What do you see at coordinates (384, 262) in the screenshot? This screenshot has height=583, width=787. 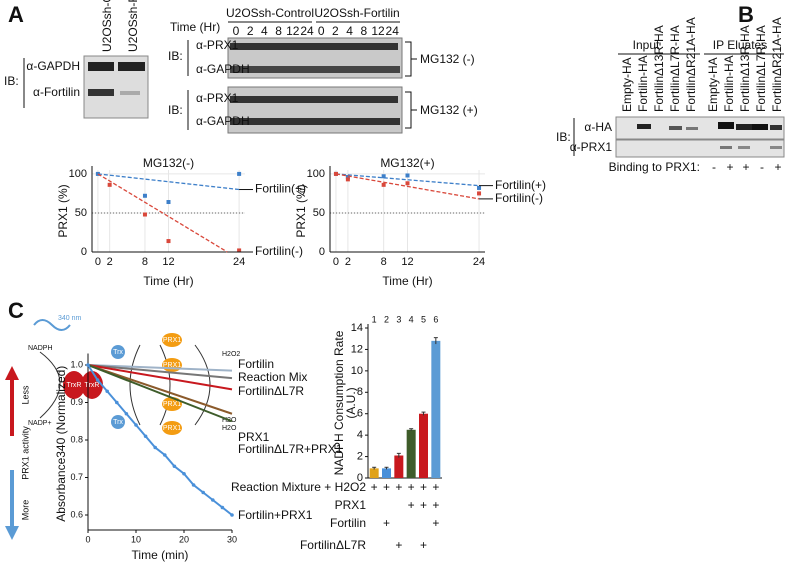 I see `x-tick-label: 8` at bounding box center [384, 262].